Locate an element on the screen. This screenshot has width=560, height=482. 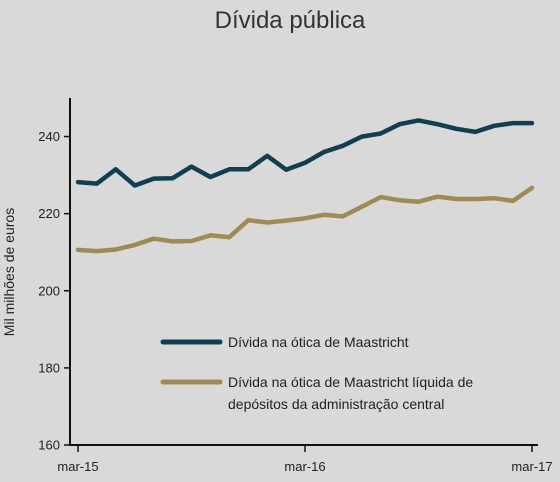
legend-label-2-line-1: Dívida na ótica de Maastricht líquida de is located at coordinates (350, 382).